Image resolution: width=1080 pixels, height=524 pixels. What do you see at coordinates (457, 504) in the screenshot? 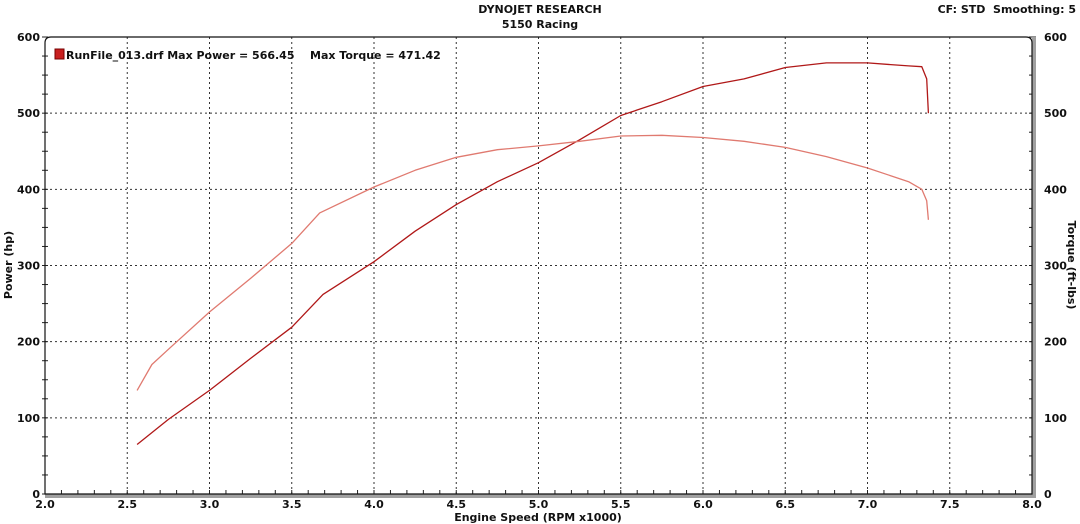
I see `x-tick-label: 4.5` at bounding box center [457, 504].